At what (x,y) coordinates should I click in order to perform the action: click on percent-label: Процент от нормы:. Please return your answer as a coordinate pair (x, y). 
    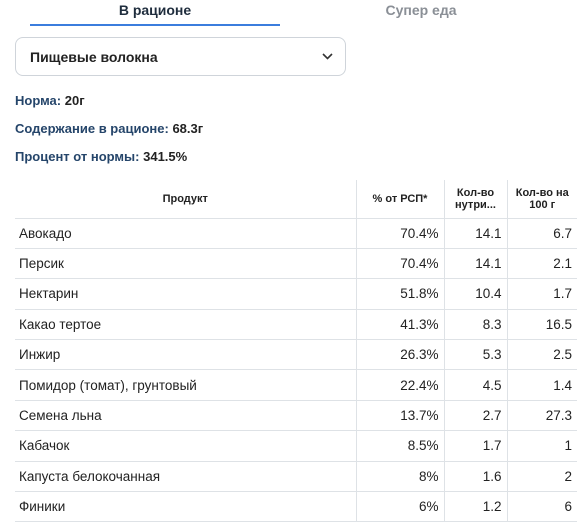
    Looking at the image, I should click on (77, 156).